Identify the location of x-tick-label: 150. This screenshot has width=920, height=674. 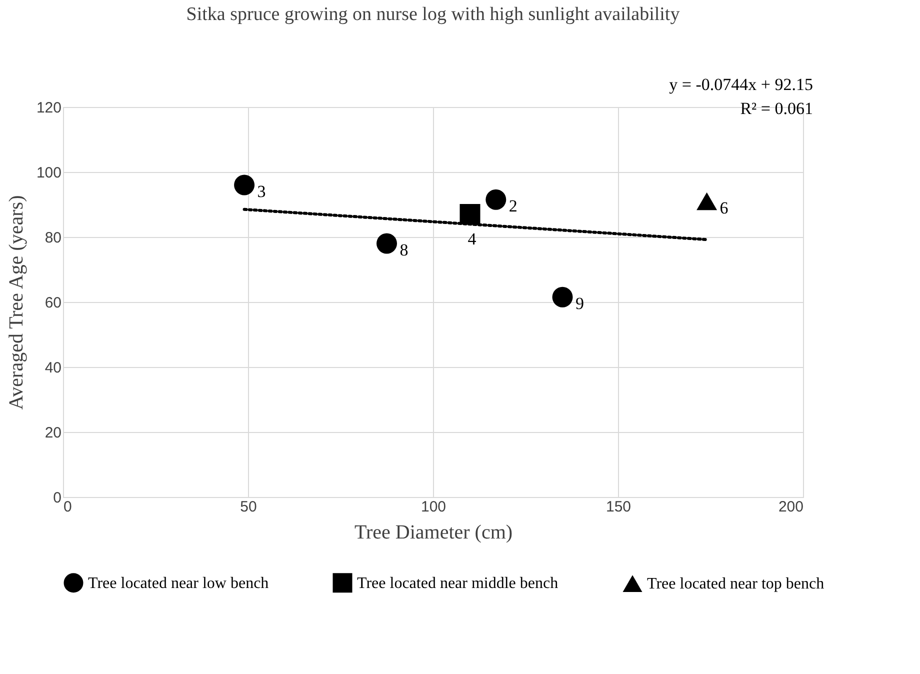
(619, 507).